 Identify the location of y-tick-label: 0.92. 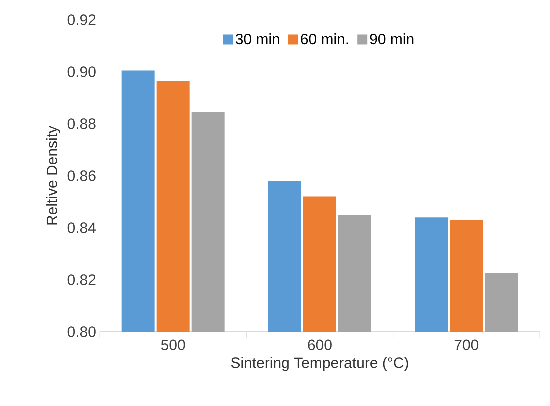
(82, 20).